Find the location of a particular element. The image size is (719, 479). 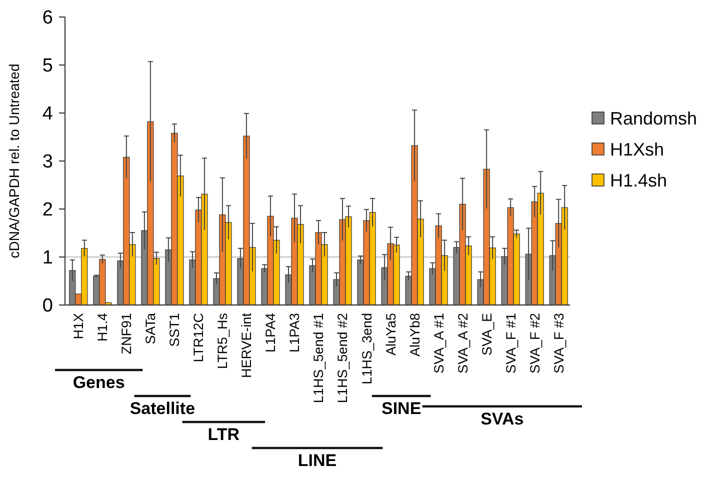

y-tick-label: 3 is located at coordinates (47, 162).